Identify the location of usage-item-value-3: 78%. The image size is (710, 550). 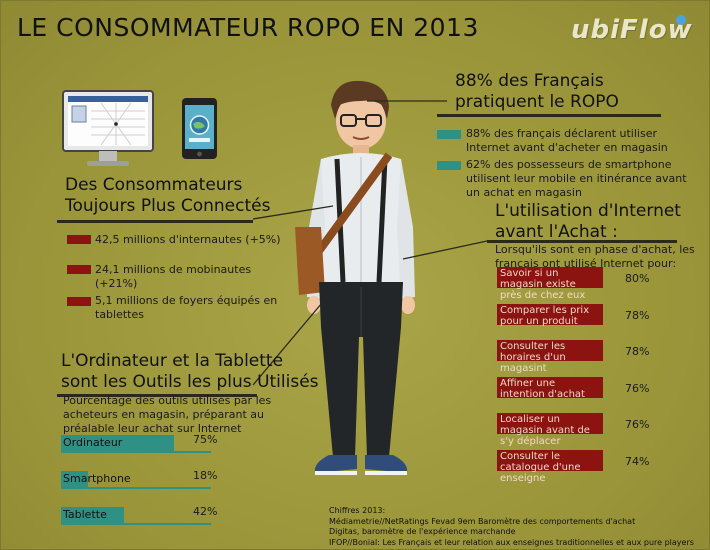
(637, 351).